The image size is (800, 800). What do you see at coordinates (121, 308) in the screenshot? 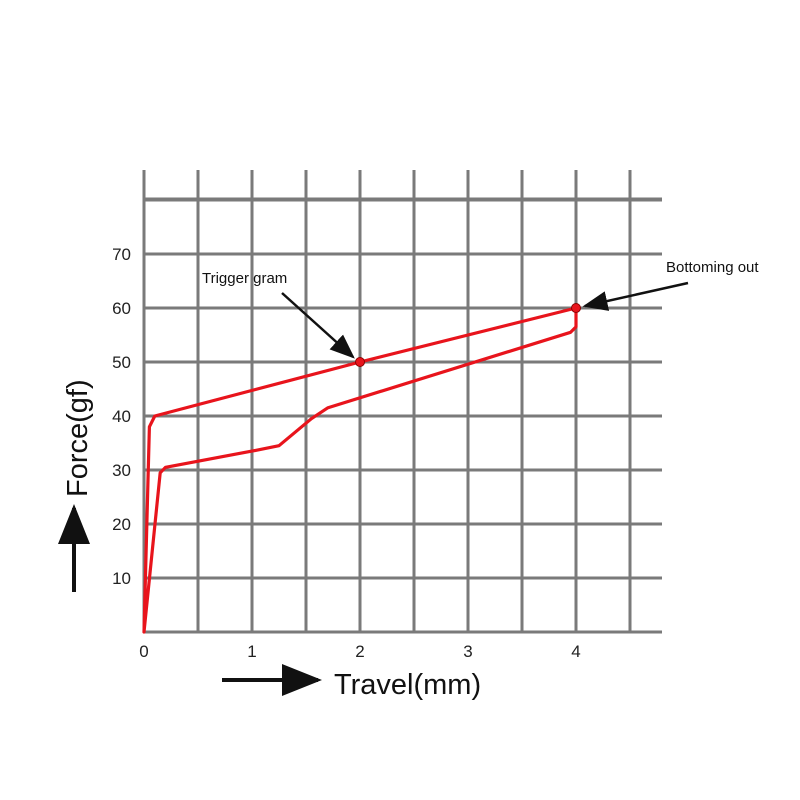
I see `y-tick-label: 60` at bounding box center [121, 308].